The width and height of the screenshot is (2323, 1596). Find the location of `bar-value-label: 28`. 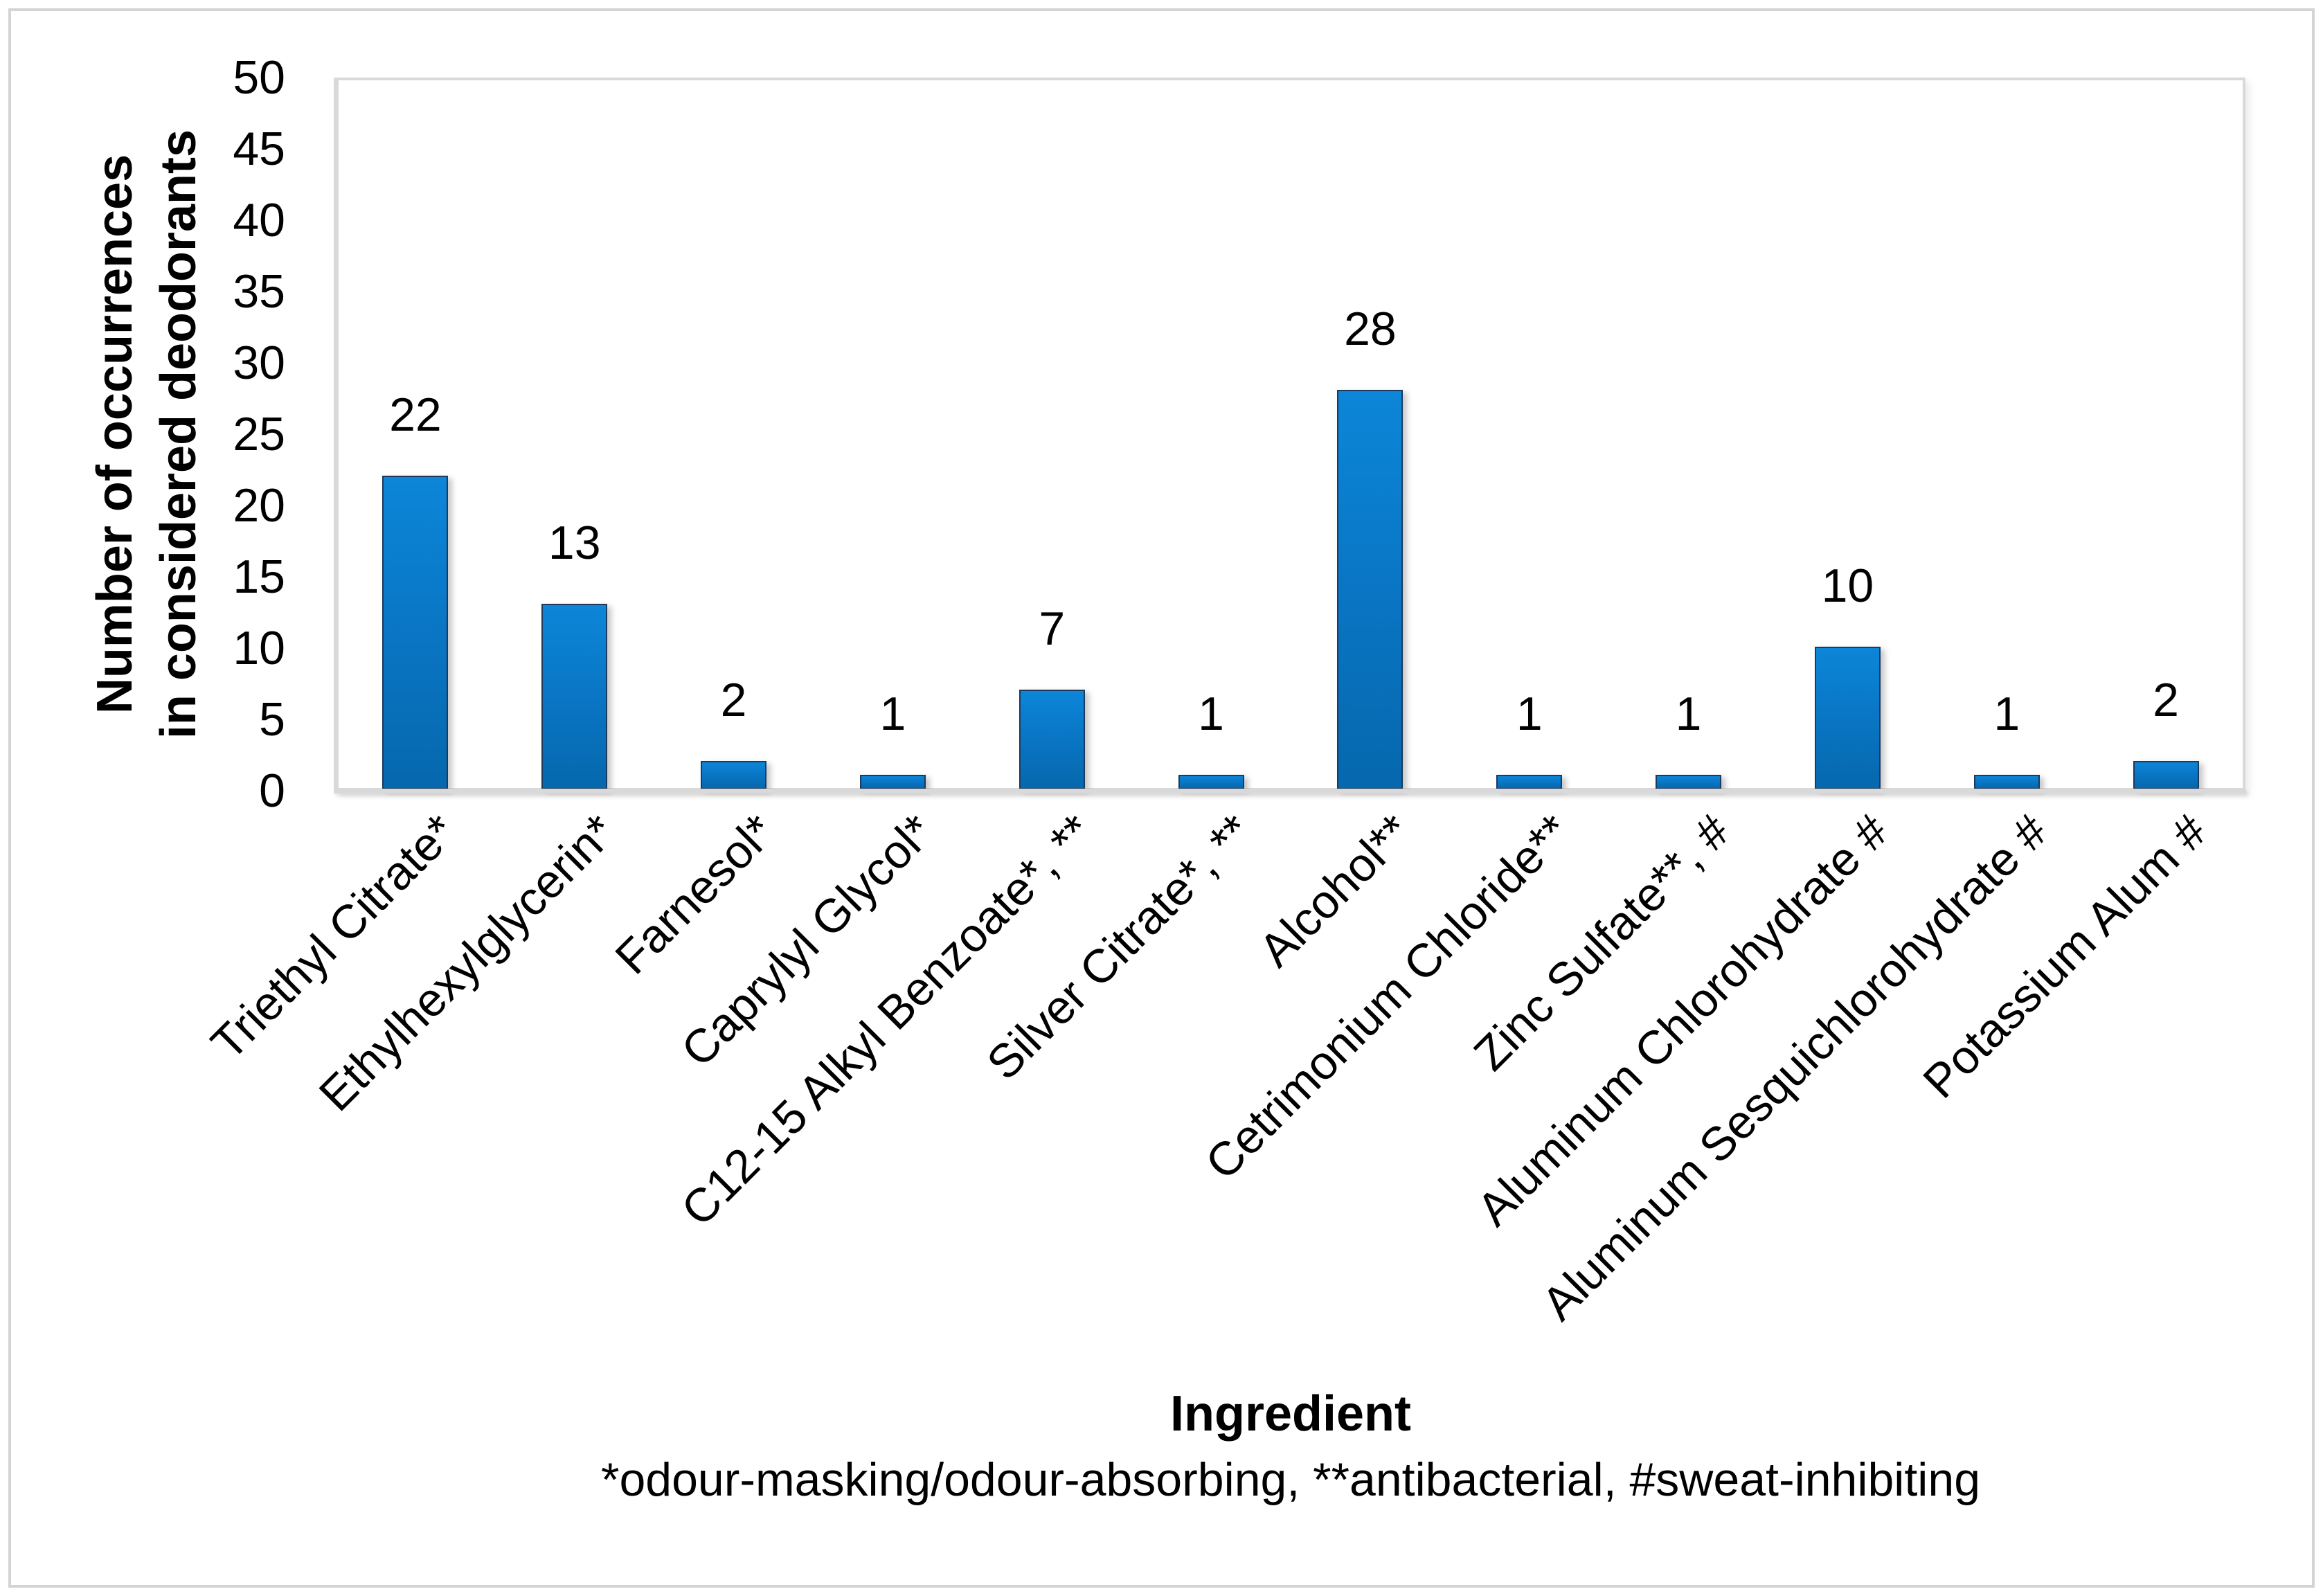

bar-value-label: 28 is located at coordinates (1370, 329).